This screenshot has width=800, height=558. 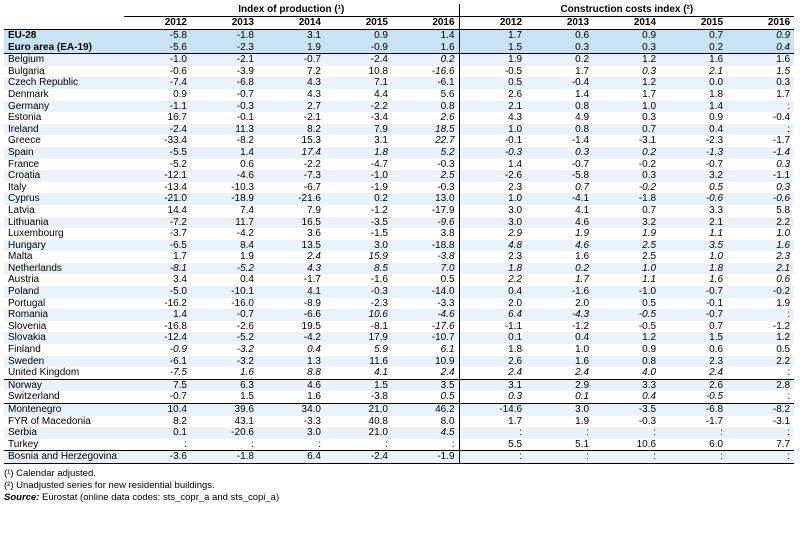 I want to click on cell-value: -5.2, so click(x=157, y=164).